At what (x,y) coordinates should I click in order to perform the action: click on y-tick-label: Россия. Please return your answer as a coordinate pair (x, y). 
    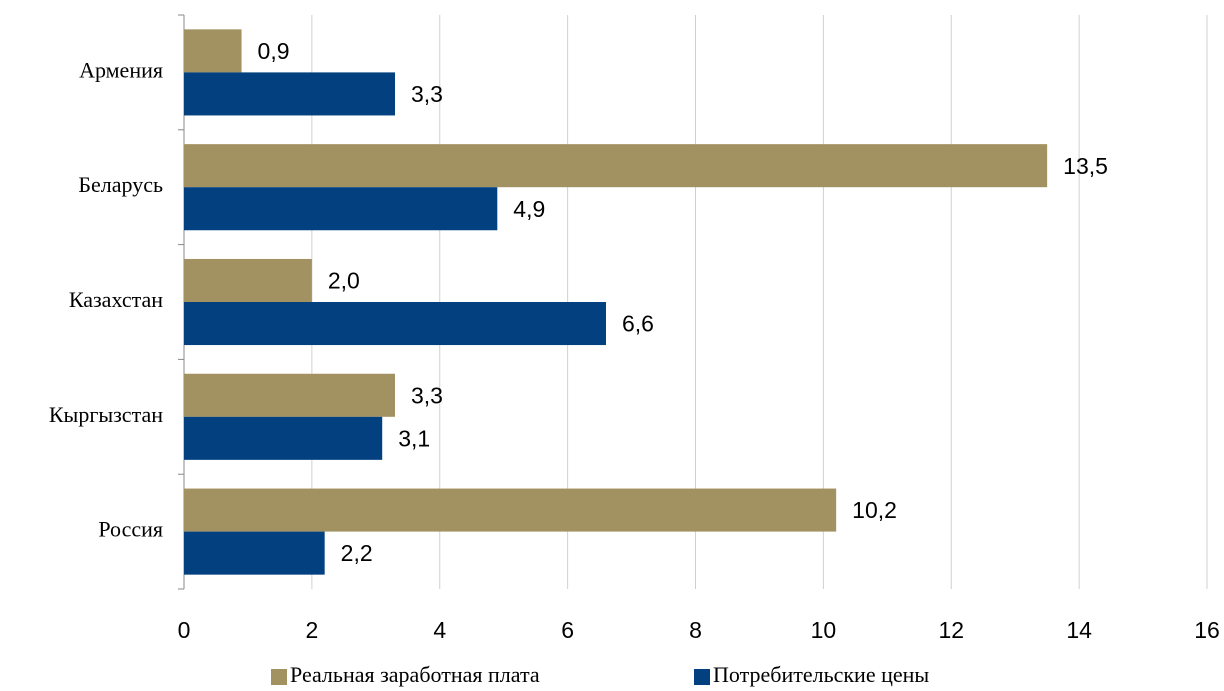
    Looking at the image, I should click on (130, 529).